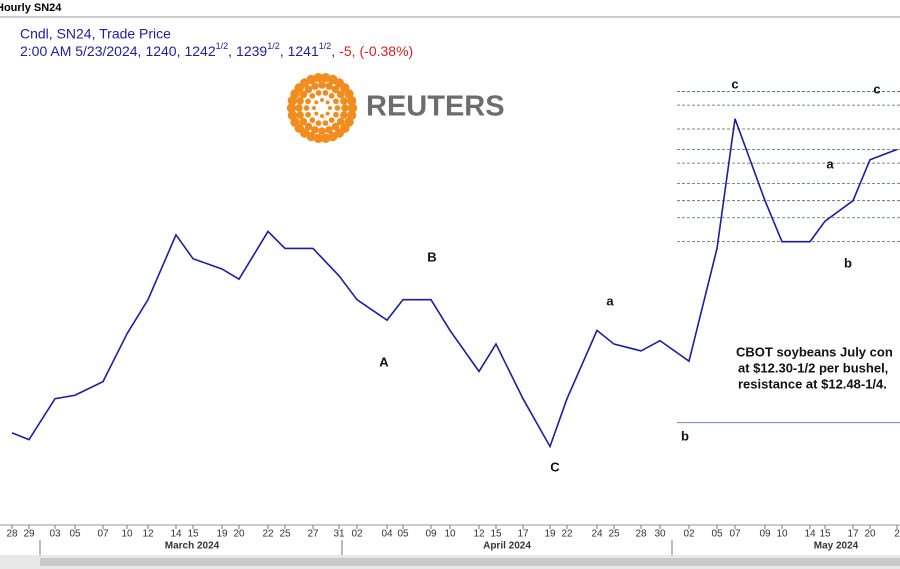  I want to click on quote-value: 1241, so click(303, 51).